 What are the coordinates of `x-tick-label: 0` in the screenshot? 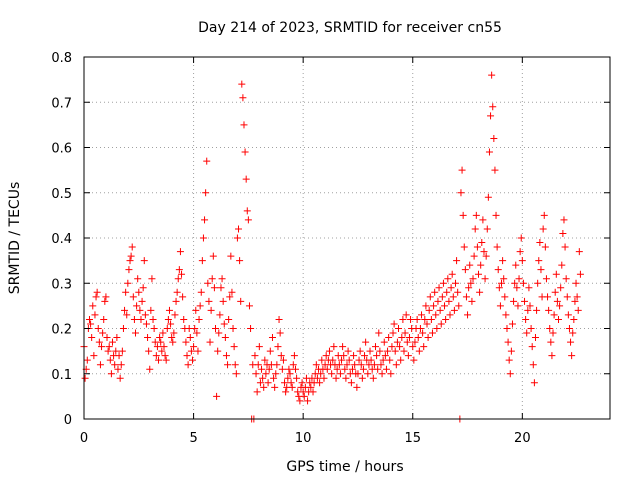 It's located at (84, 438).